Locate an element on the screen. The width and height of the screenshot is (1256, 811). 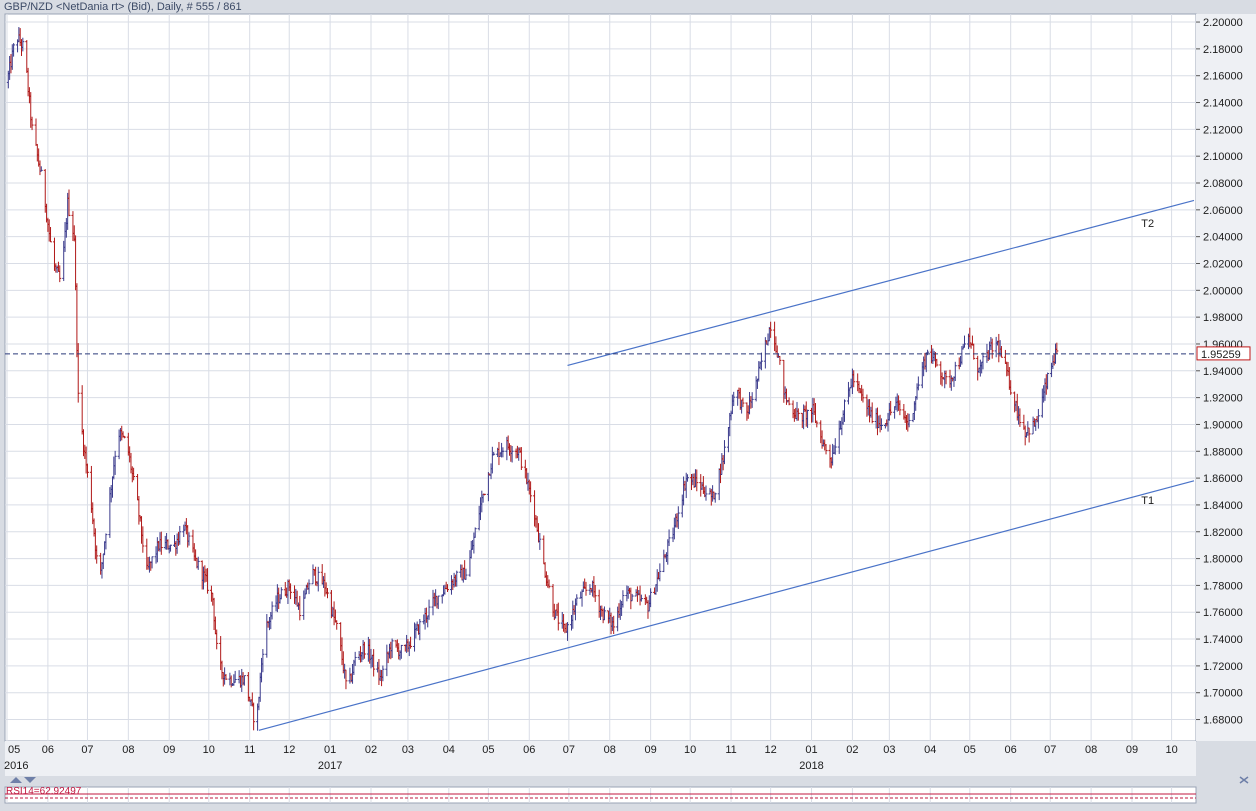
x-year-label: 2017 is located at coordinates (330, 766).